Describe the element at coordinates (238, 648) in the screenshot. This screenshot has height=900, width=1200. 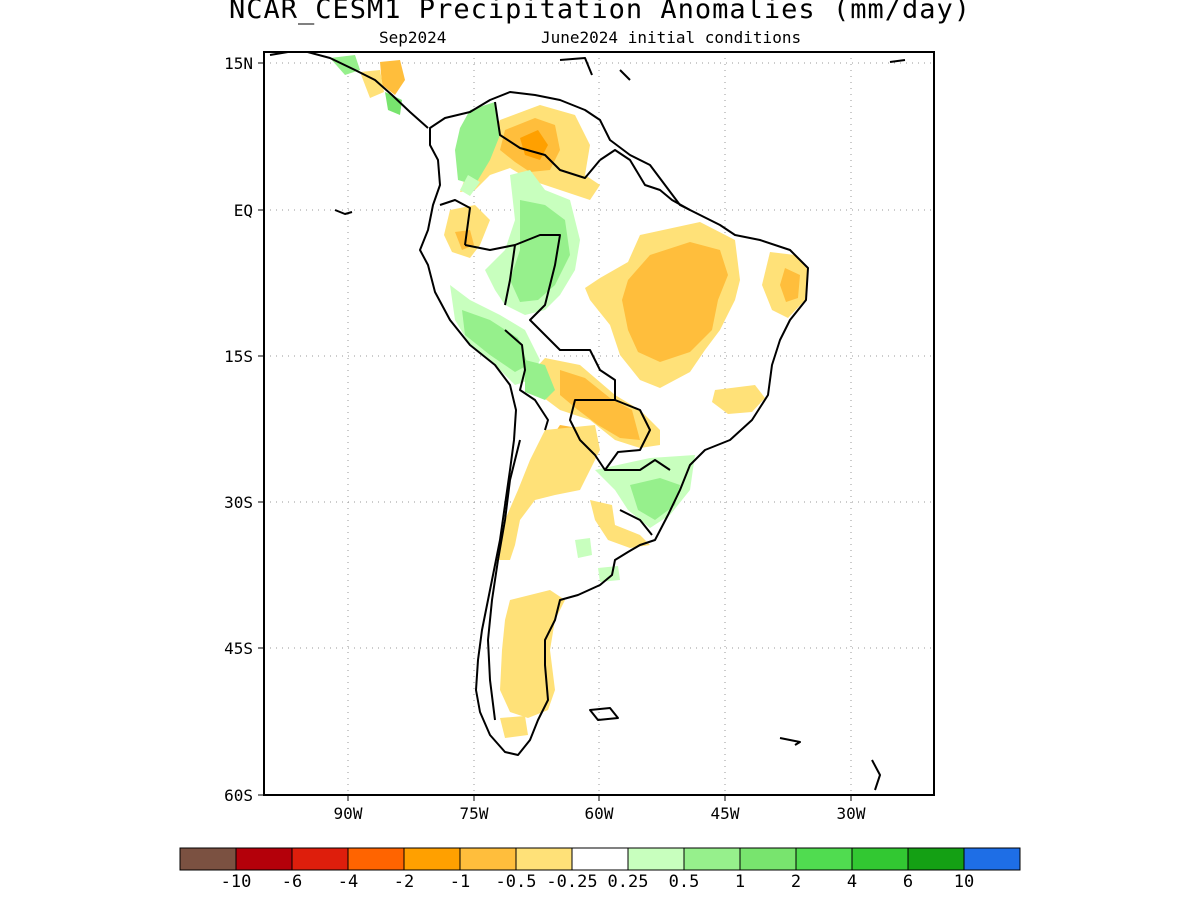
I see `lat-label-45s: 45S` at that location.